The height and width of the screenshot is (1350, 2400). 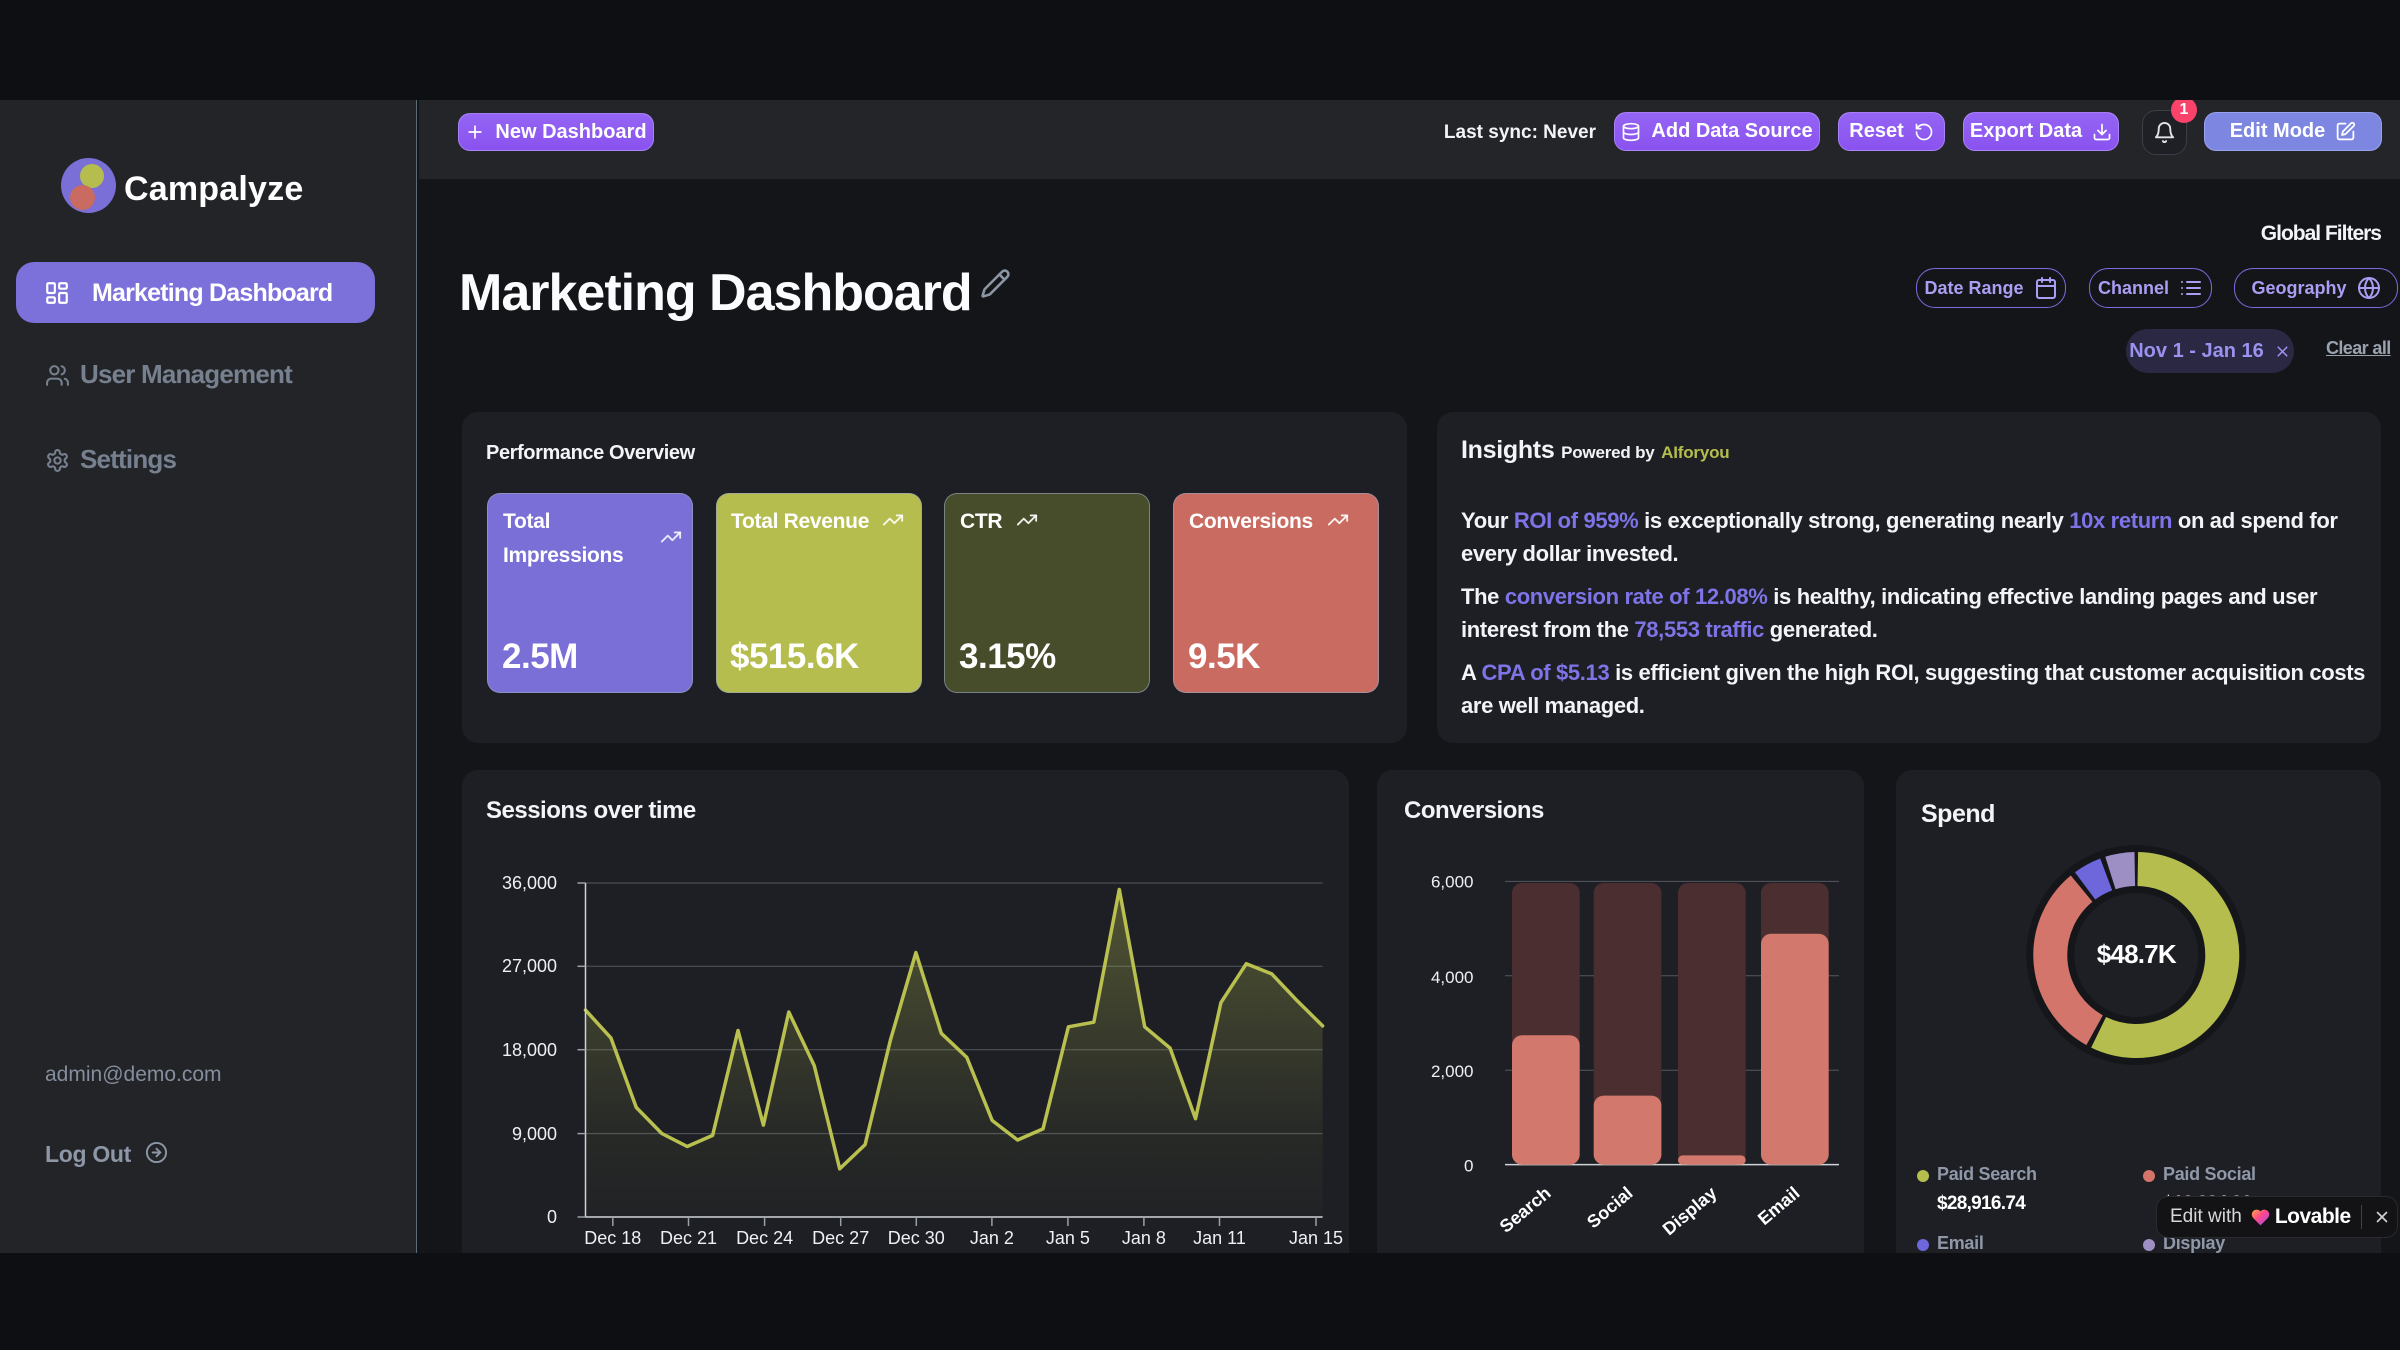 What do you see at coordinates (1525, 1210) in the screenshot?
I see `svg-text: Search` at bounding box center [1525, 1210].